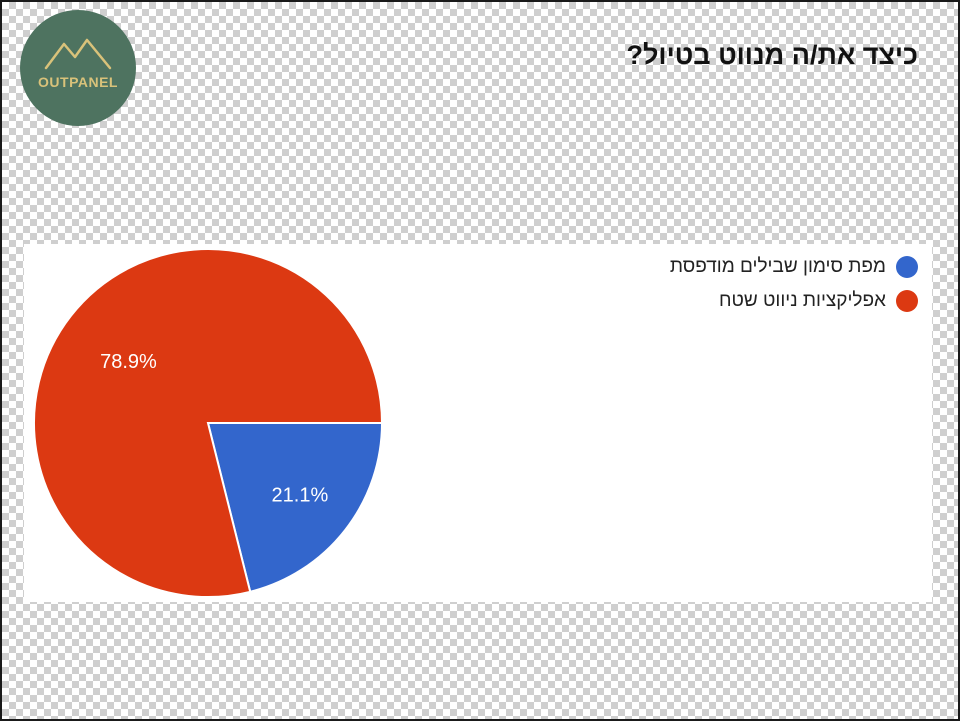 The height and width of the screenshot is (721, 960). What do you see at coordinates (772, 55) in the screenshot?
I see `page-title: כיצד את/ה מנווט בטיול?` at bounding box center [772, 55].